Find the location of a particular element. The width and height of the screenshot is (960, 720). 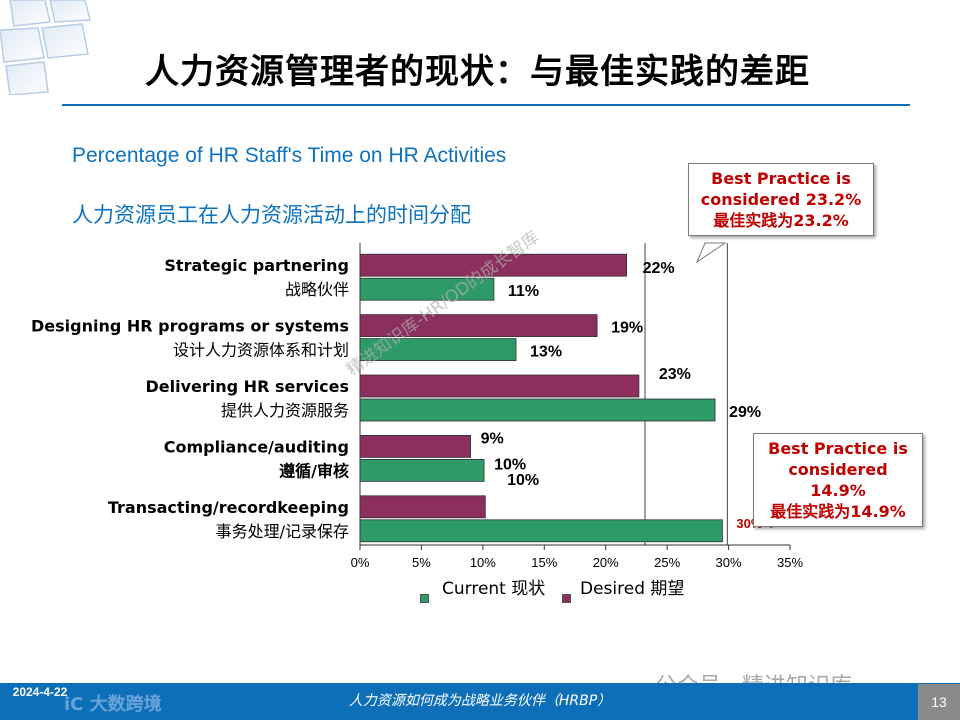

category-label-cn: 事务处理/记录保存 is located at coordinates (282, 531).